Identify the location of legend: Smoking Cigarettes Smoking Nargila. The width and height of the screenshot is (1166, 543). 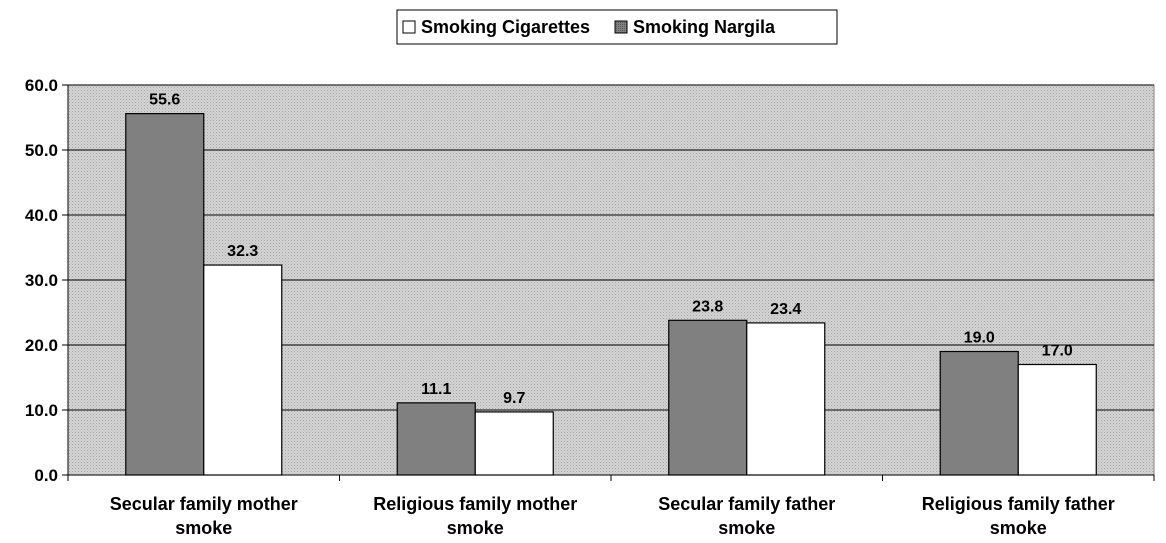
(617, 27).